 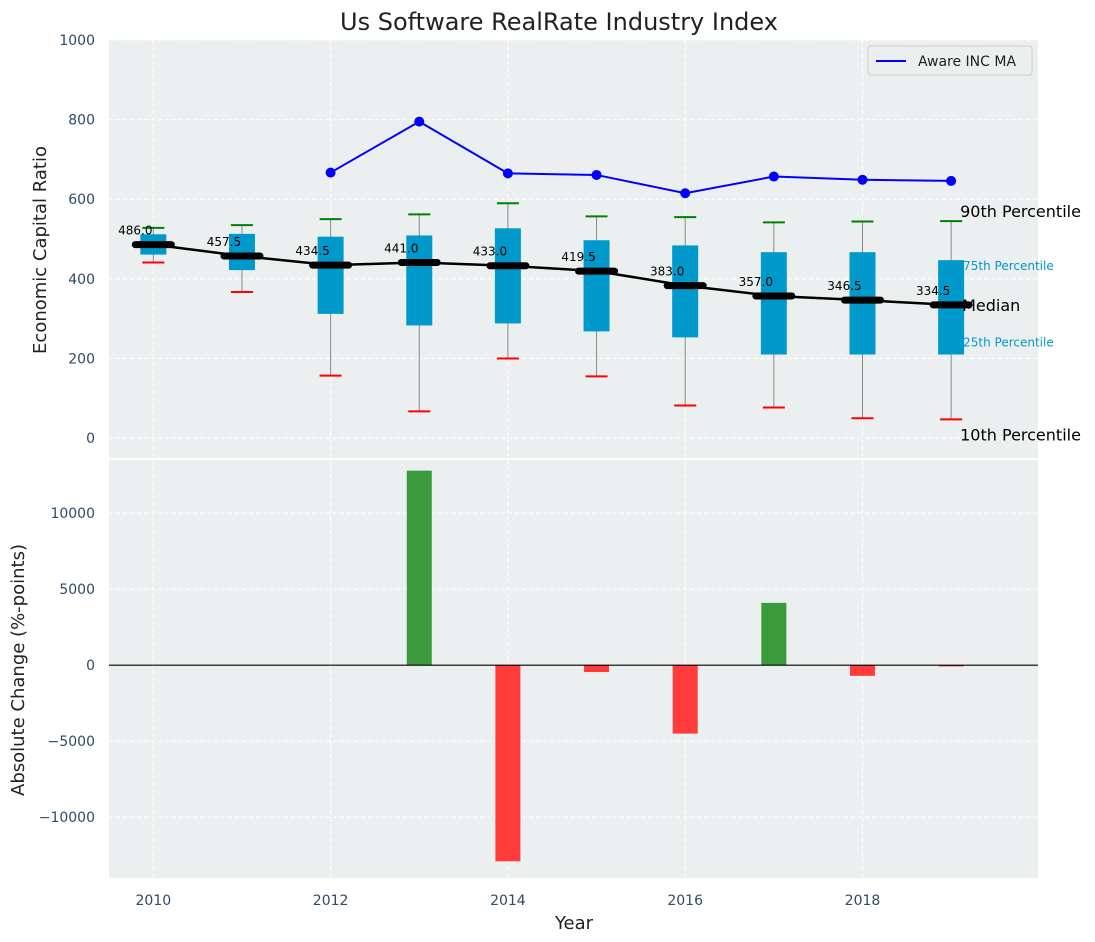 I want to click on top-y-tick-label: 600, so click(x=81, y=200).